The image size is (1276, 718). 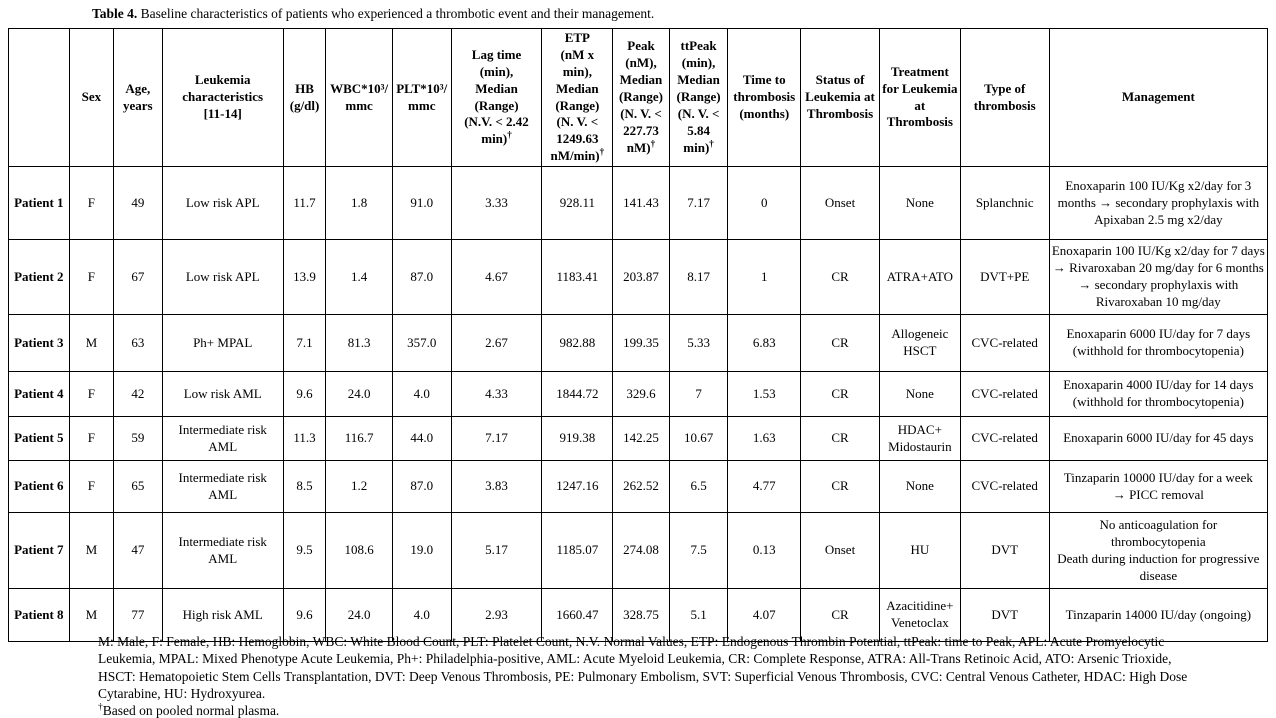 I want to click on cell-hb: 9.5, so click(x=304, y=551).